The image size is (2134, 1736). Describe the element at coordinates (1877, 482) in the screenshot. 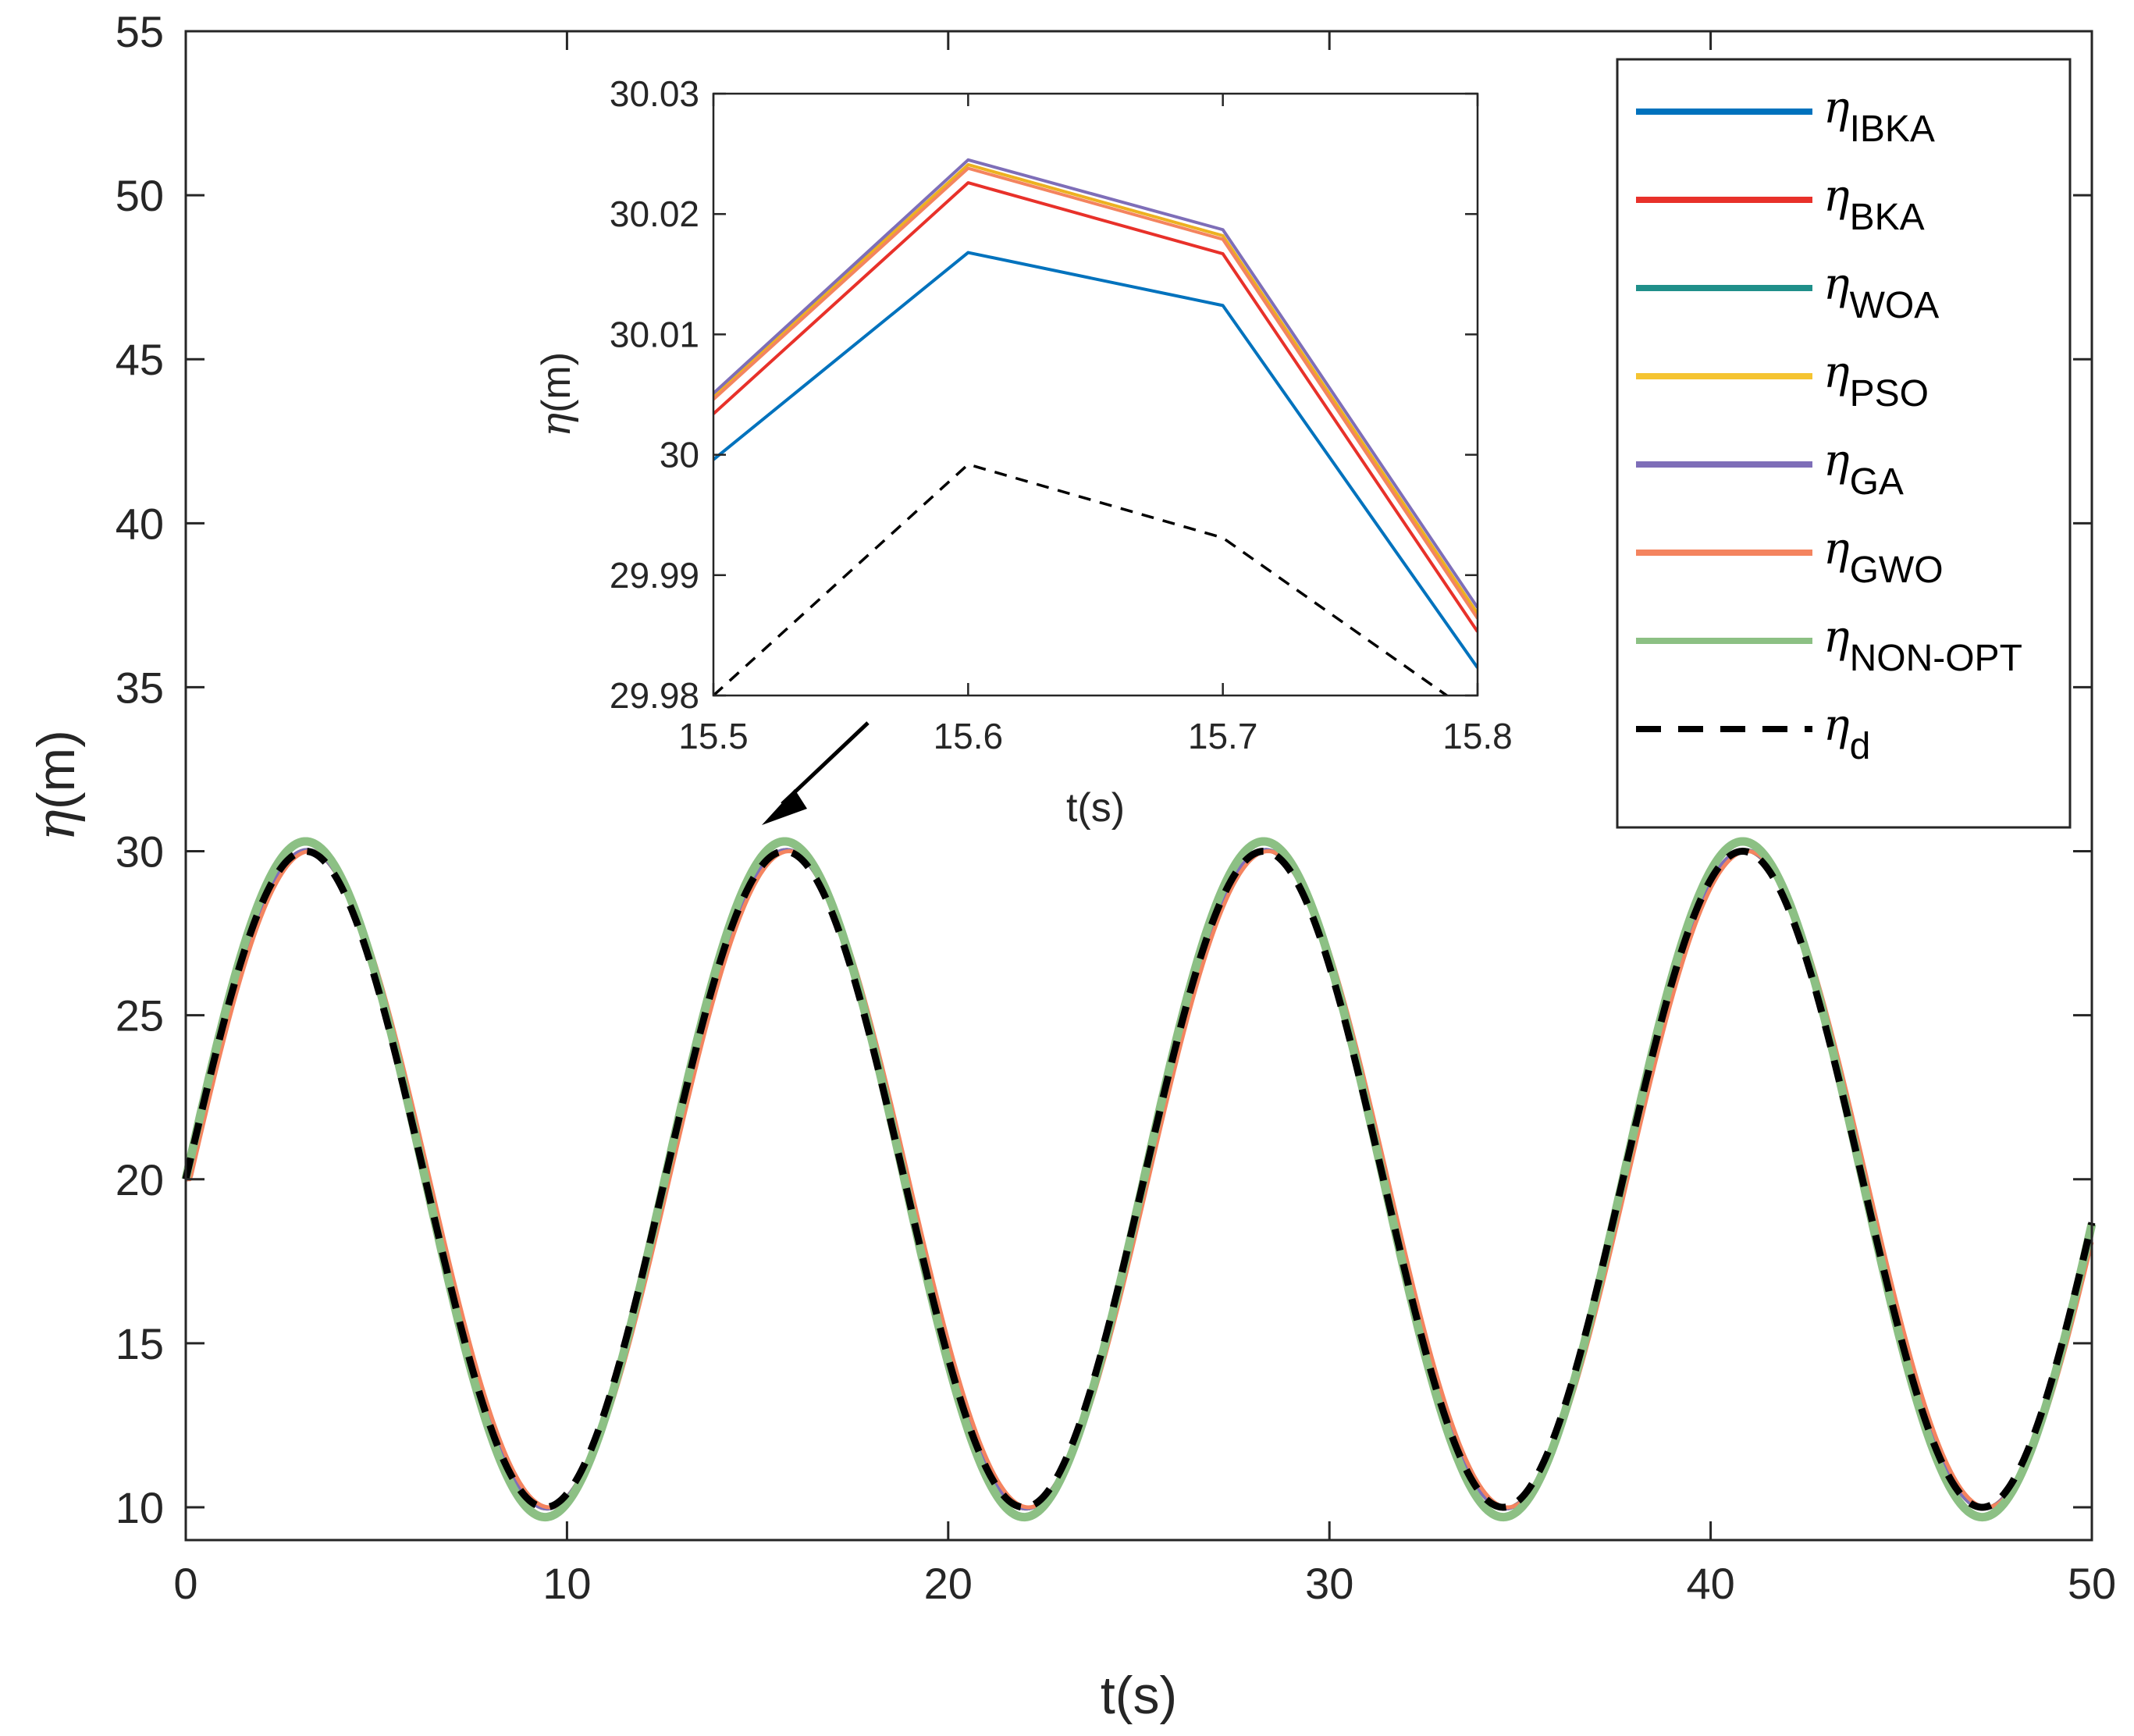

I see `legend-subscript: GA` at that location.